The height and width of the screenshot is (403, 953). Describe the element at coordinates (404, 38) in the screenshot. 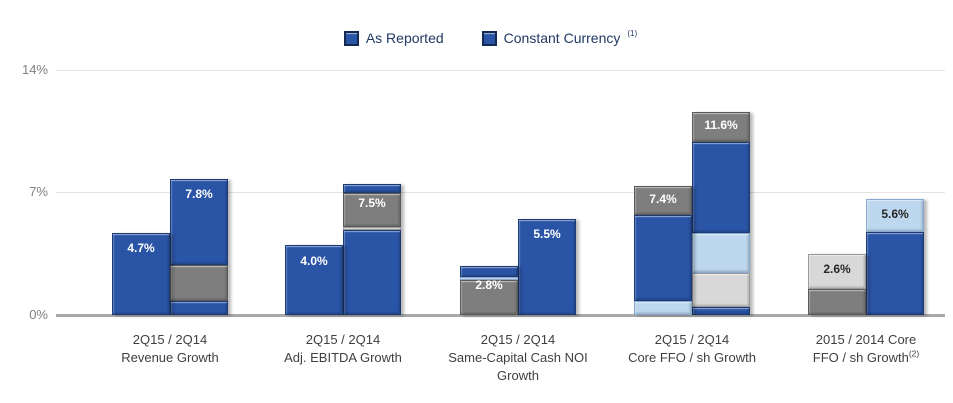

I see `legend-label: As Reported` at that location.